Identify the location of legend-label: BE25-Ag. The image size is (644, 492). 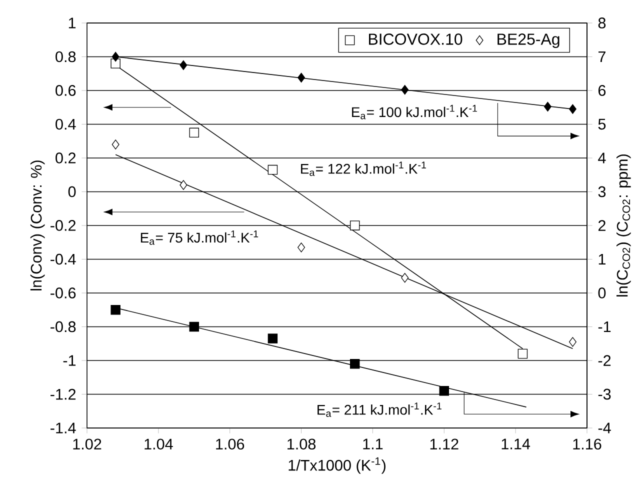
(529, 41).